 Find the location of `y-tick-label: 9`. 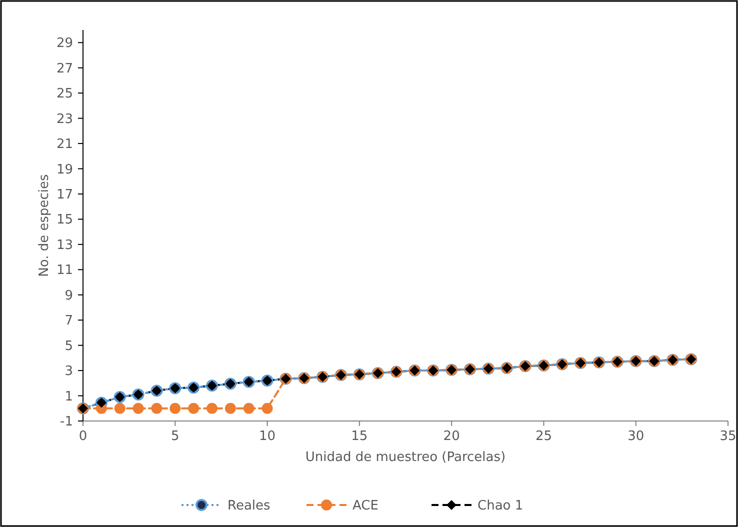

y-tick-label: 9 is located at coordinates (68, 296).